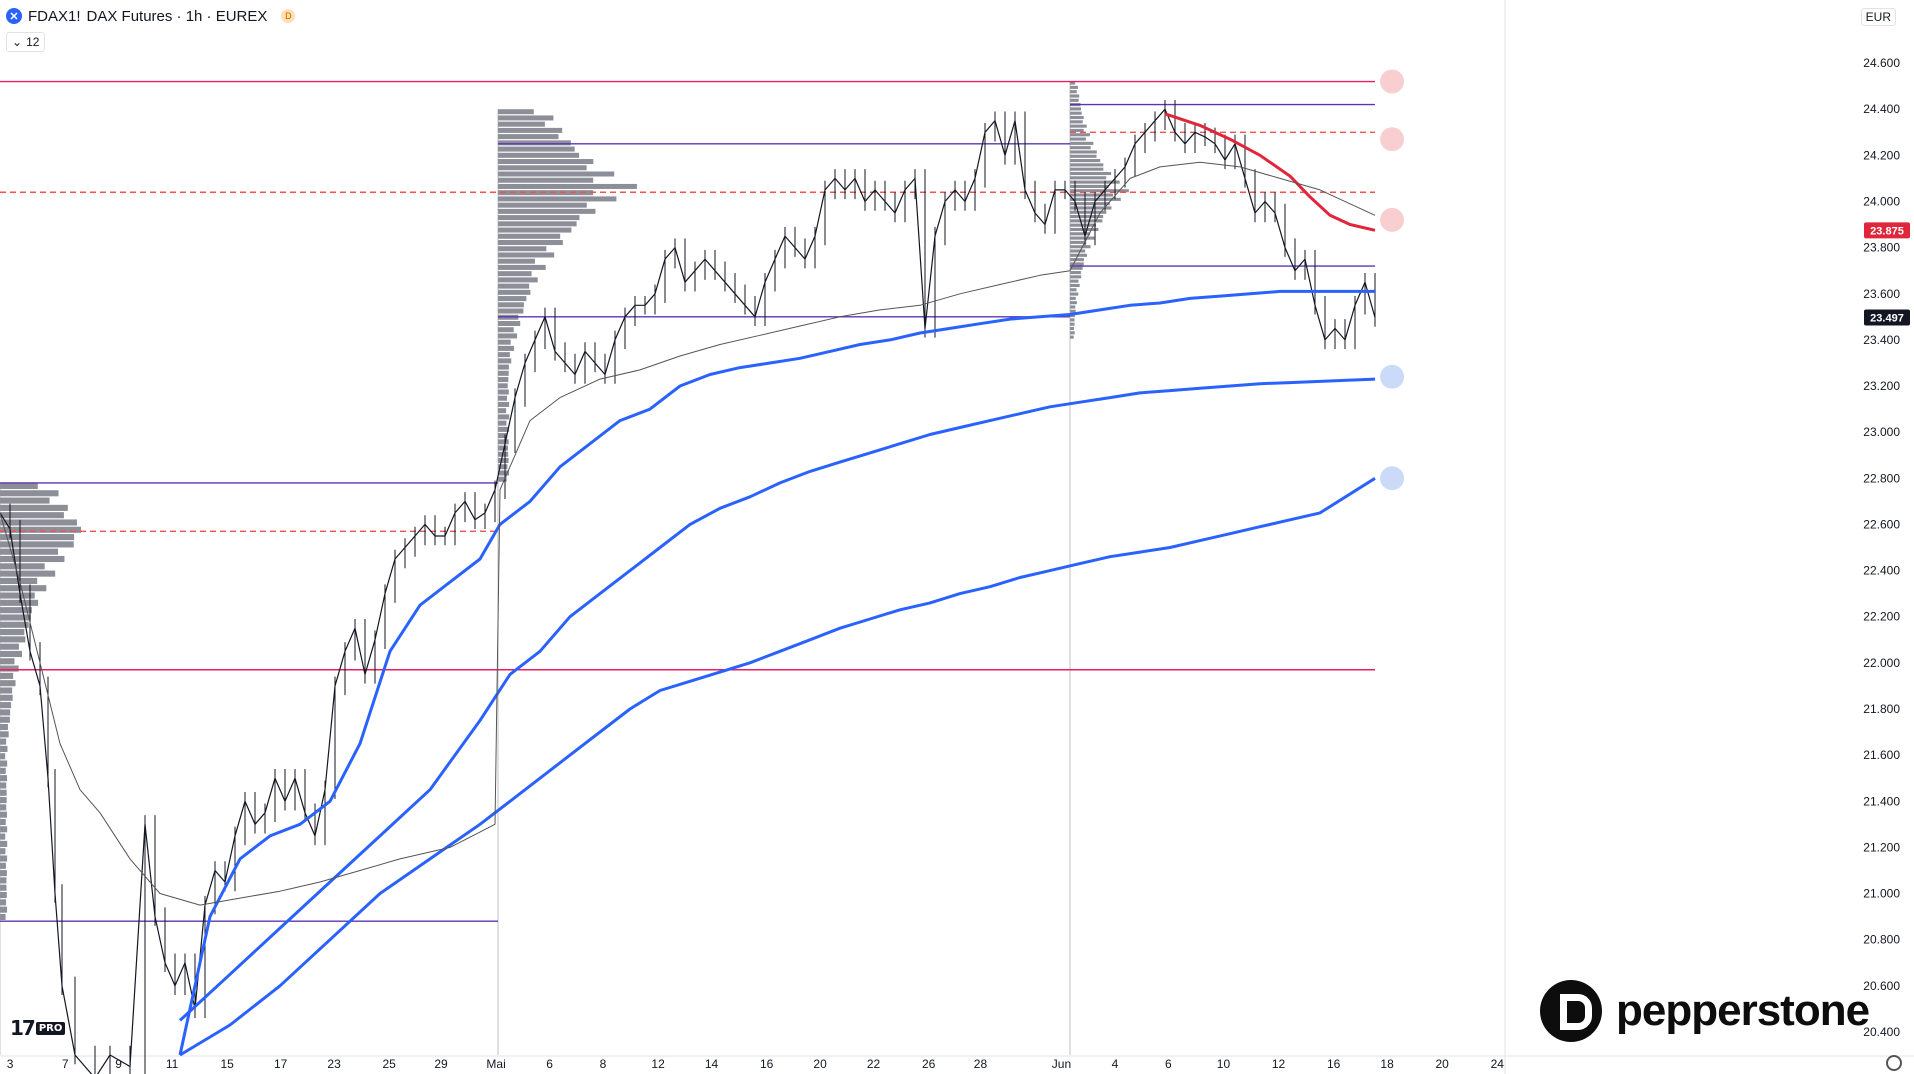 This screenshot has width=1914, height=1074. Describe the element at coordinates (1881, 478) in the screenshot. I see `y-tick-label: 22.800` at that location.